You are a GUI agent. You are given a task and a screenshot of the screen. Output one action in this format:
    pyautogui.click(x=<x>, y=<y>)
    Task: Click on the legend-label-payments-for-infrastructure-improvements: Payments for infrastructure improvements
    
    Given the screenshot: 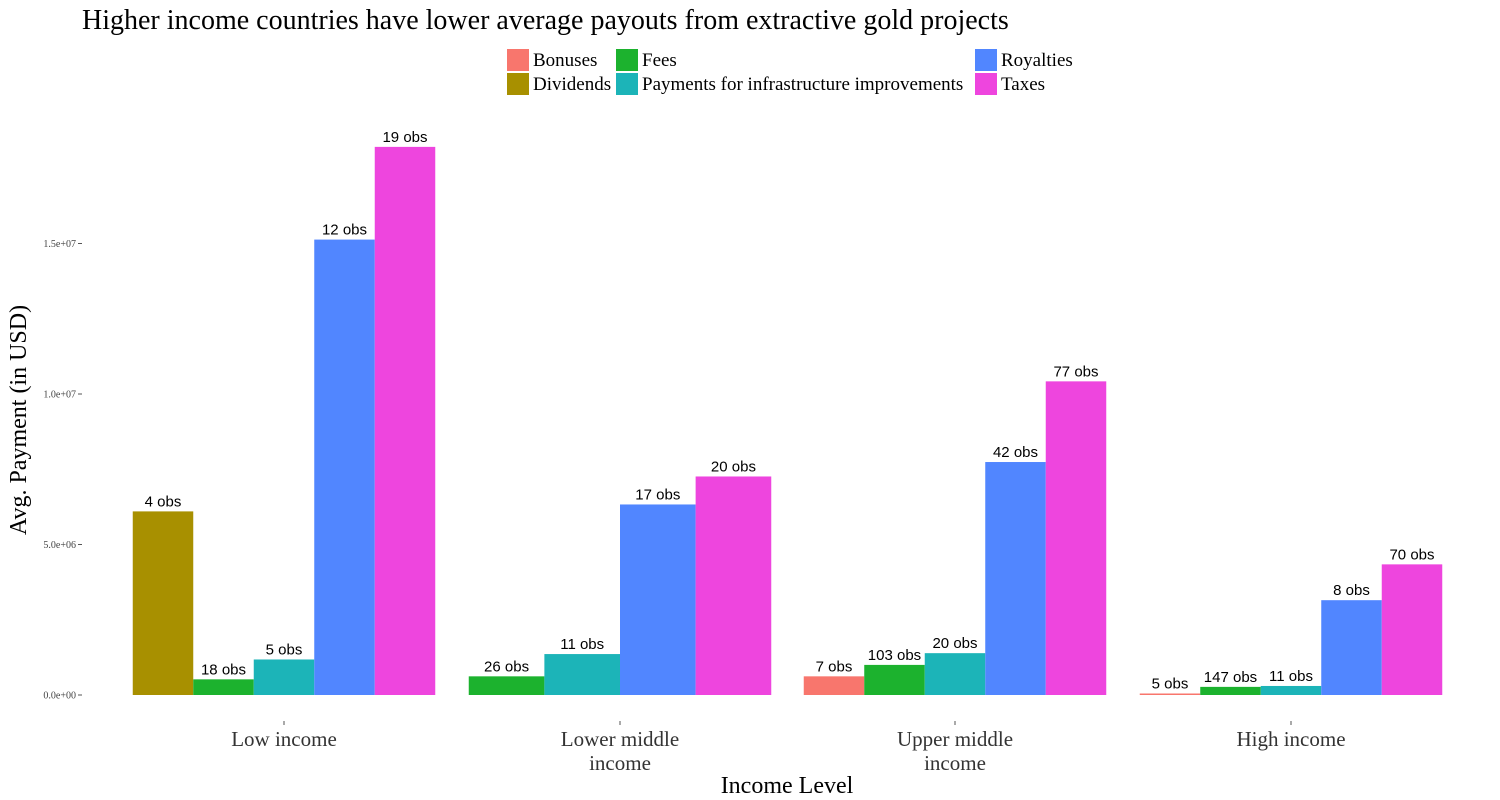 What is the action you would take?
    pyautogui.click(x=802, y=84)
    